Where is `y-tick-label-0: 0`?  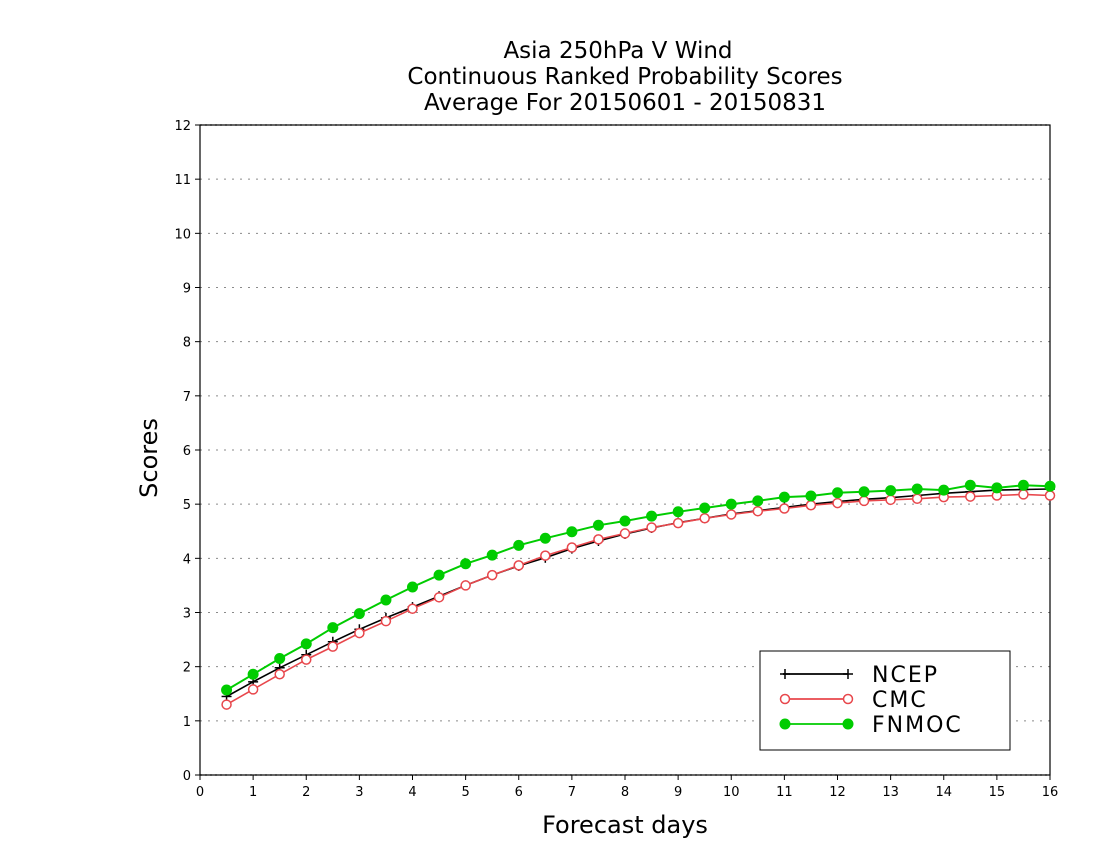
y-tick-label-0: 0 is located at coordinates (187, 776).